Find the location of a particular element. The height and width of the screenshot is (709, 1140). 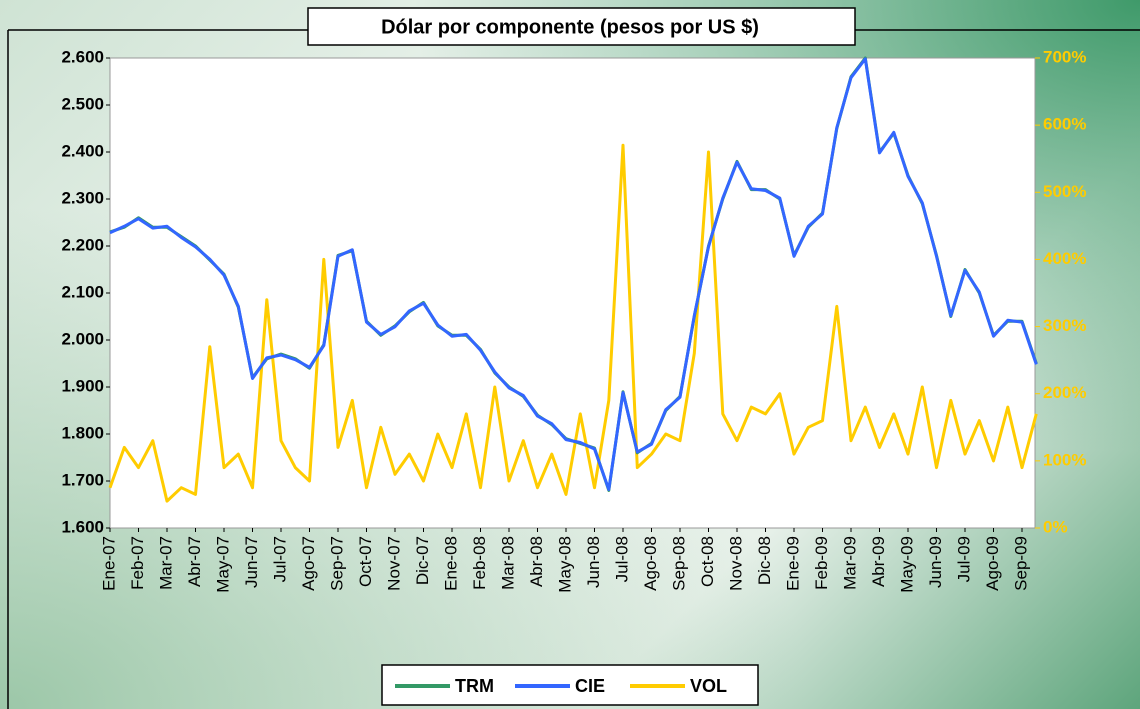

y-tick-label: 1.700 is located at coordinates (82, 479).